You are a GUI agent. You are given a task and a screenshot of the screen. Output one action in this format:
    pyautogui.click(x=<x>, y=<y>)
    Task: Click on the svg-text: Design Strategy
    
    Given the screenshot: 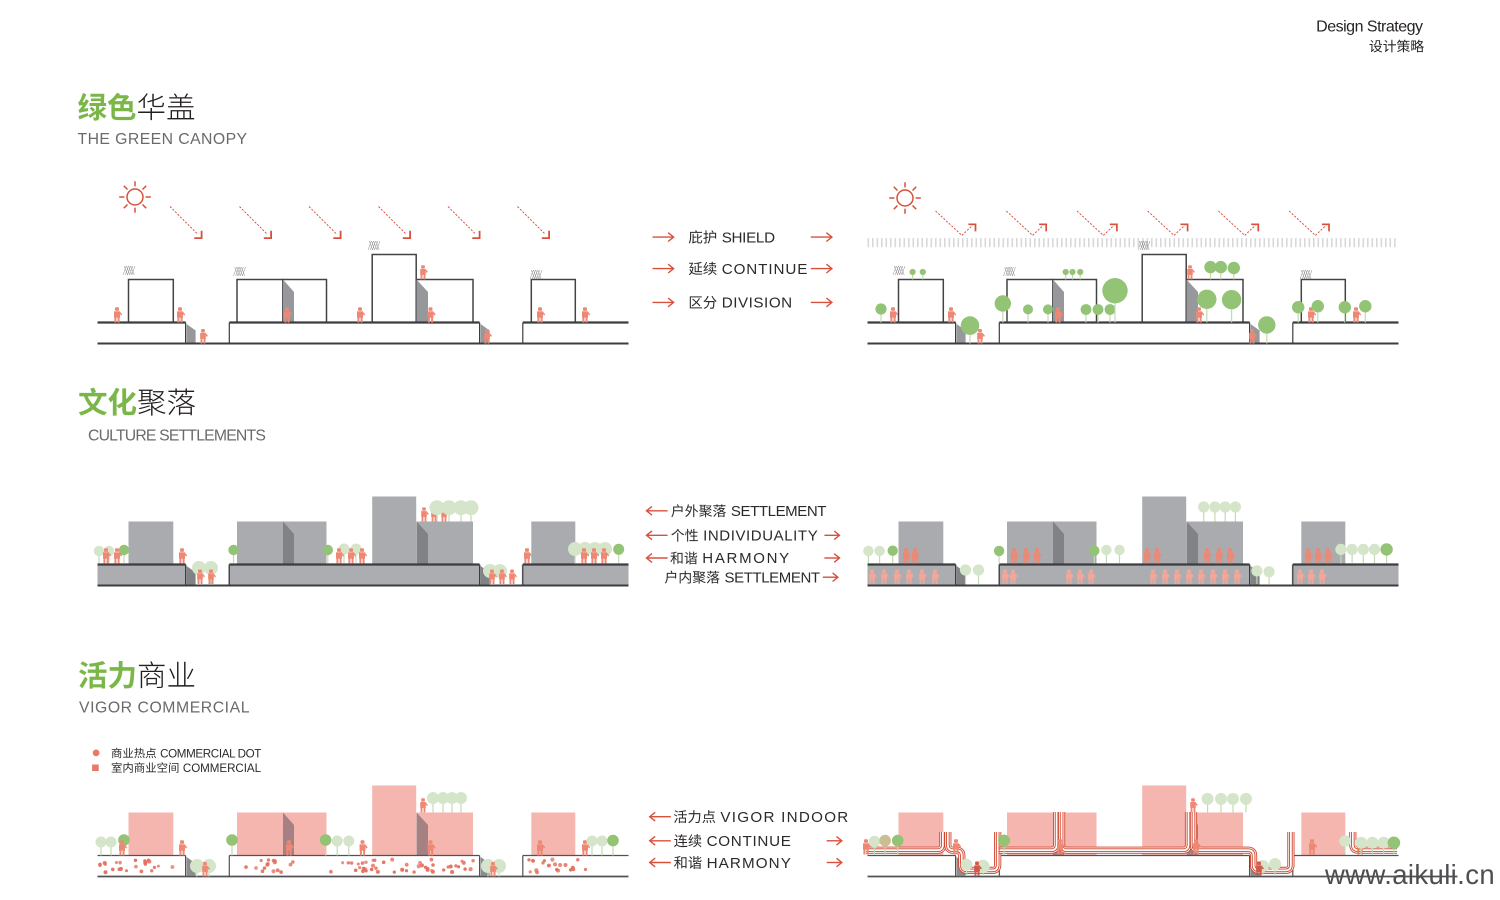 What is the action you would take?
    pyautogui.click(x=1369, y=27)
    